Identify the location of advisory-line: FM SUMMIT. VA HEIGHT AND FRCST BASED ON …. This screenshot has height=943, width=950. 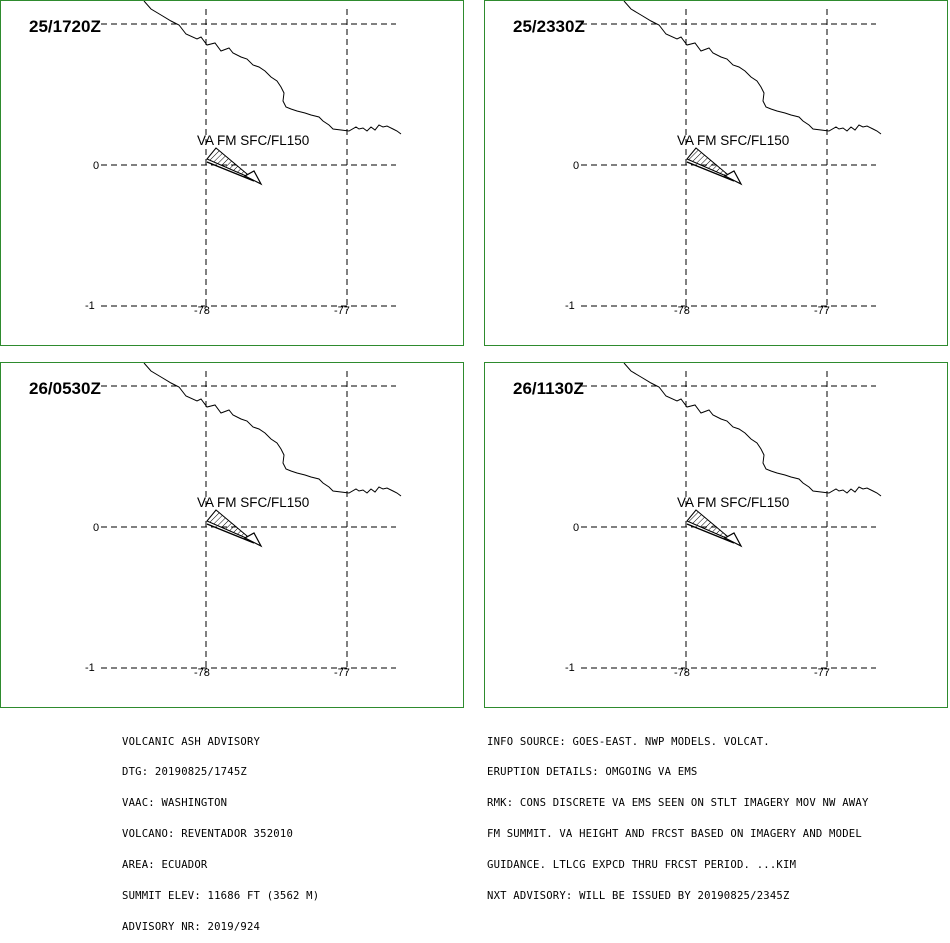
(674, 834).